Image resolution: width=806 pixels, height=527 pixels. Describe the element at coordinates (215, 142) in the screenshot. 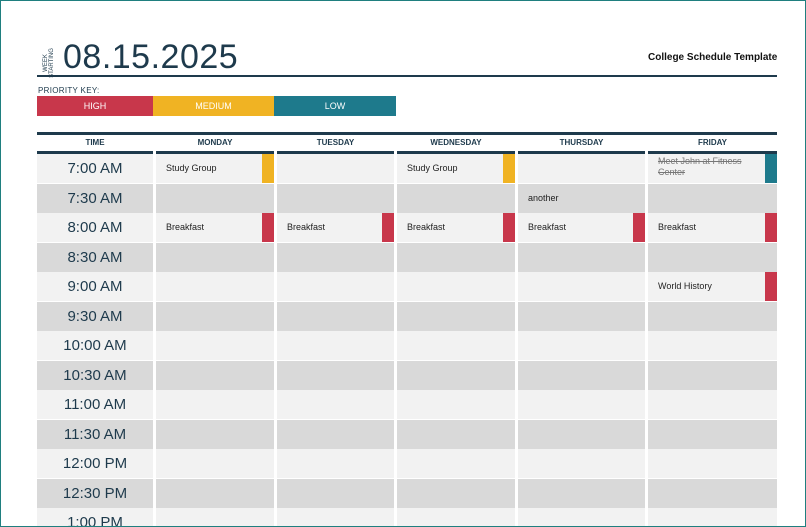

I see `column-header: MONDAY` at that location.